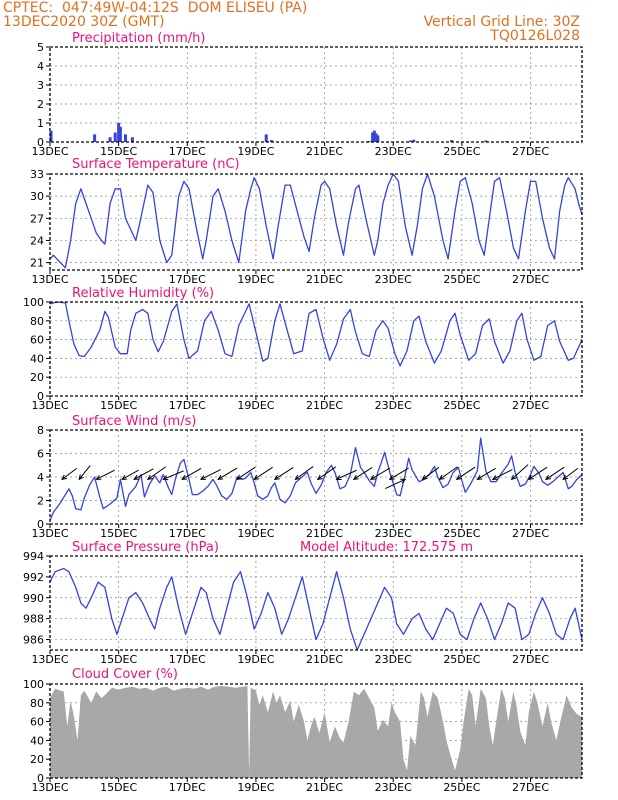 The image size is (618, 800). What do you see at coordinates (33, 302) in the screenshot?
I see `rh-ytick-label-5: 100` at bounding box center [33, 302].